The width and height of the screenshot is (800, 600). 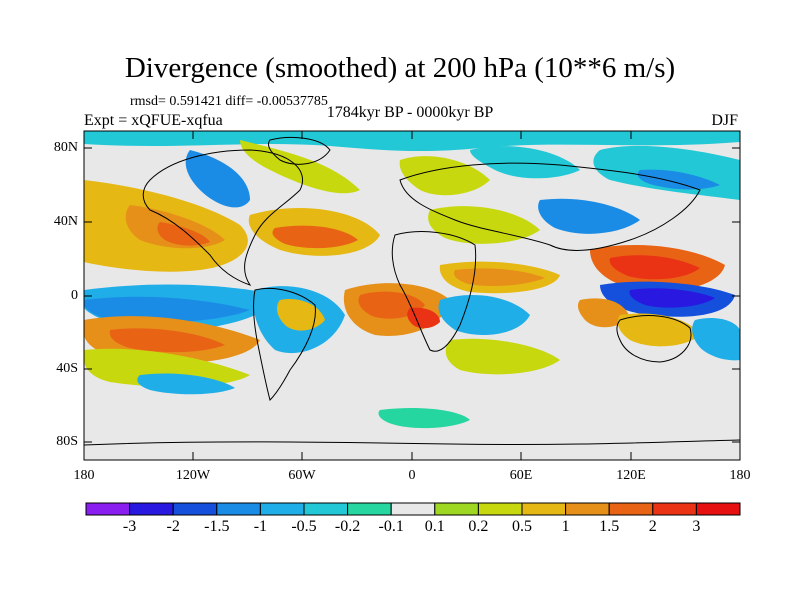 What do you see at coordinates (522, 526) in the screenshot?
I see `colorbar-label: 0.5` at bounding box center [522, 526].